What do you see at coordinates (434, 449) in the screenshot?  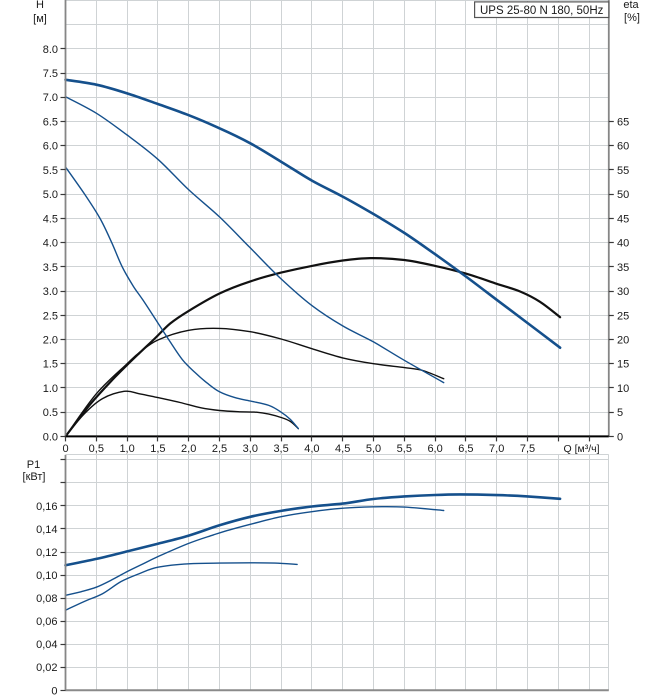 I see `svg-text: 6,0` at bounding box center [434, 449].